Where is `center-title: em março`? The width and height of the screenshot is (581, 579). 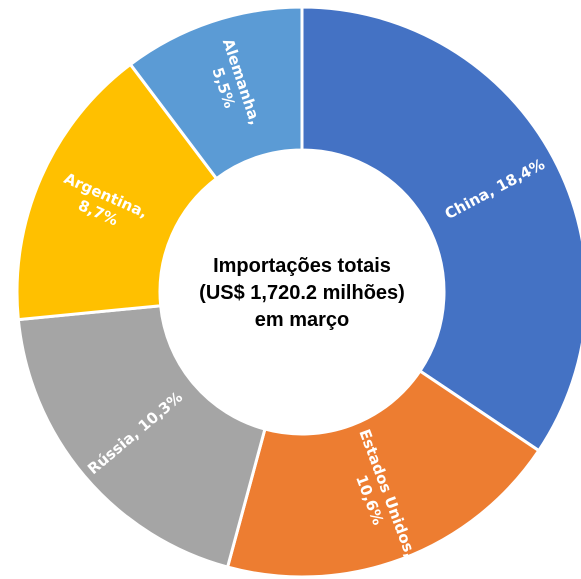
center-title: em março is located at coordinates (302, 320).